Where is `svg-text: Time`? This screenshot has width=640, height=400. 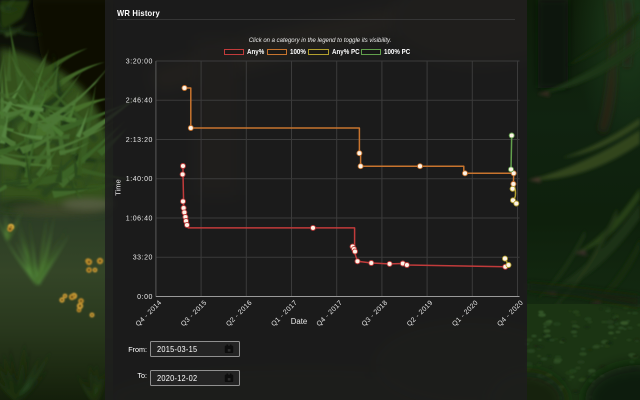
svg-text: Time is located at coordinates (118, 187).